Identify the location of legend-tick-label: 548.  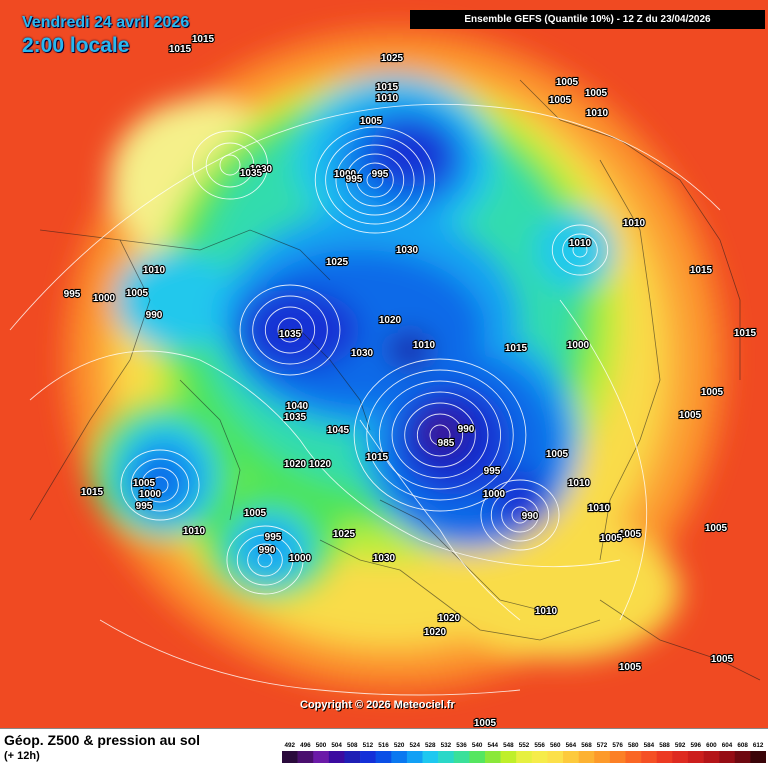
(508, 745).